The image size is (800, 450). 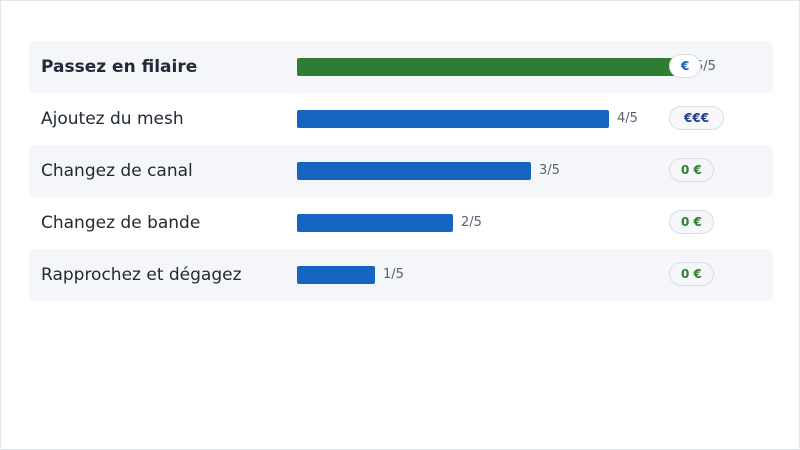 What do you see at coordinates (492, 275) in the screenshot?
I see `score-track: 1/5` at bounding box center [492, 275].